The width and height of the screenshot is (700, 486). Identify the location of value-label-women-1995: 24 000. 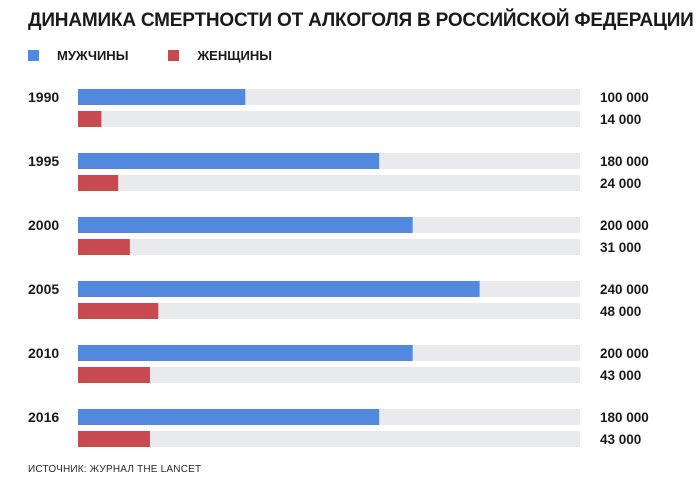
(620, 183).